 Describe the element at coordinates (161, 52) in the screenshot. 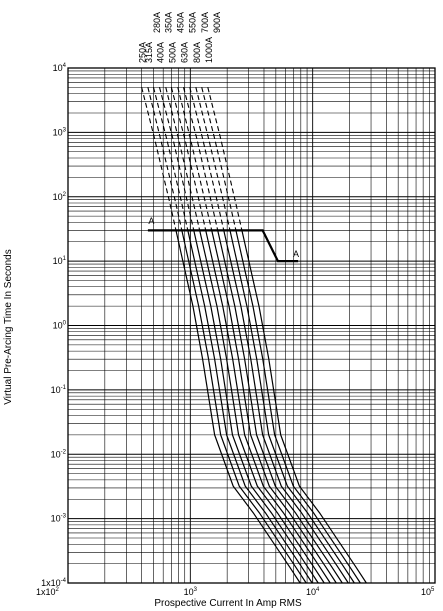

I see `rating-label: 400A` at that location.